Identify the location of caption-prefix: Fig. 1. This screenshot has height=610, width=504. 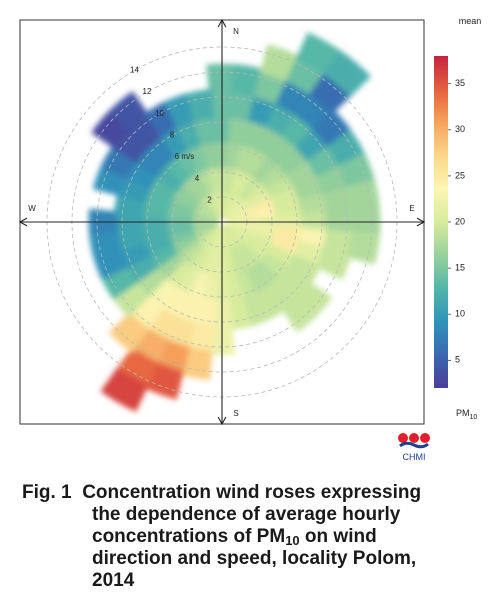
(47, 492).